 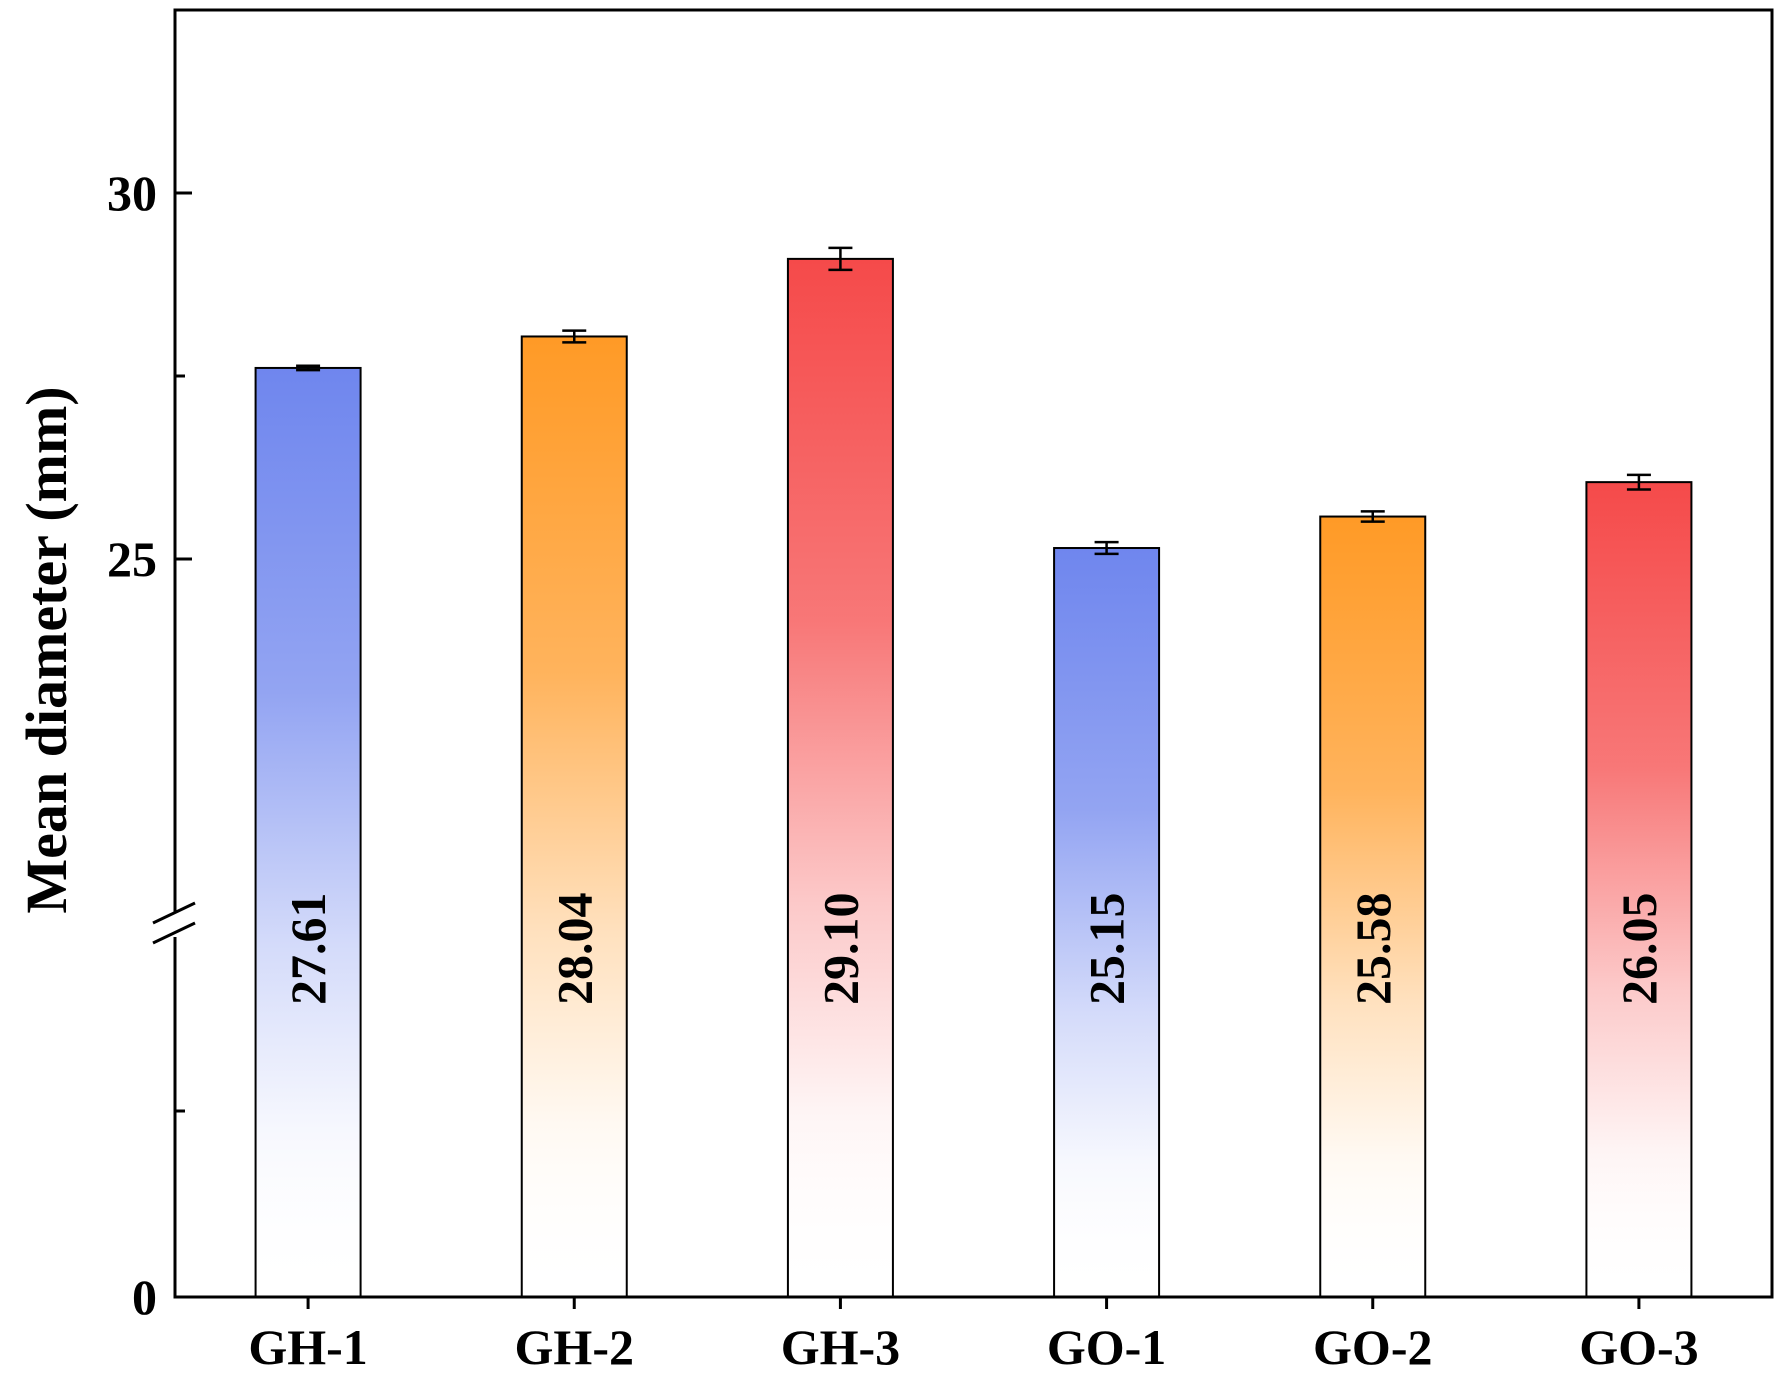 I want to click on x-tick-label-gh-3: GH-3, so click(x=840, y=1347).